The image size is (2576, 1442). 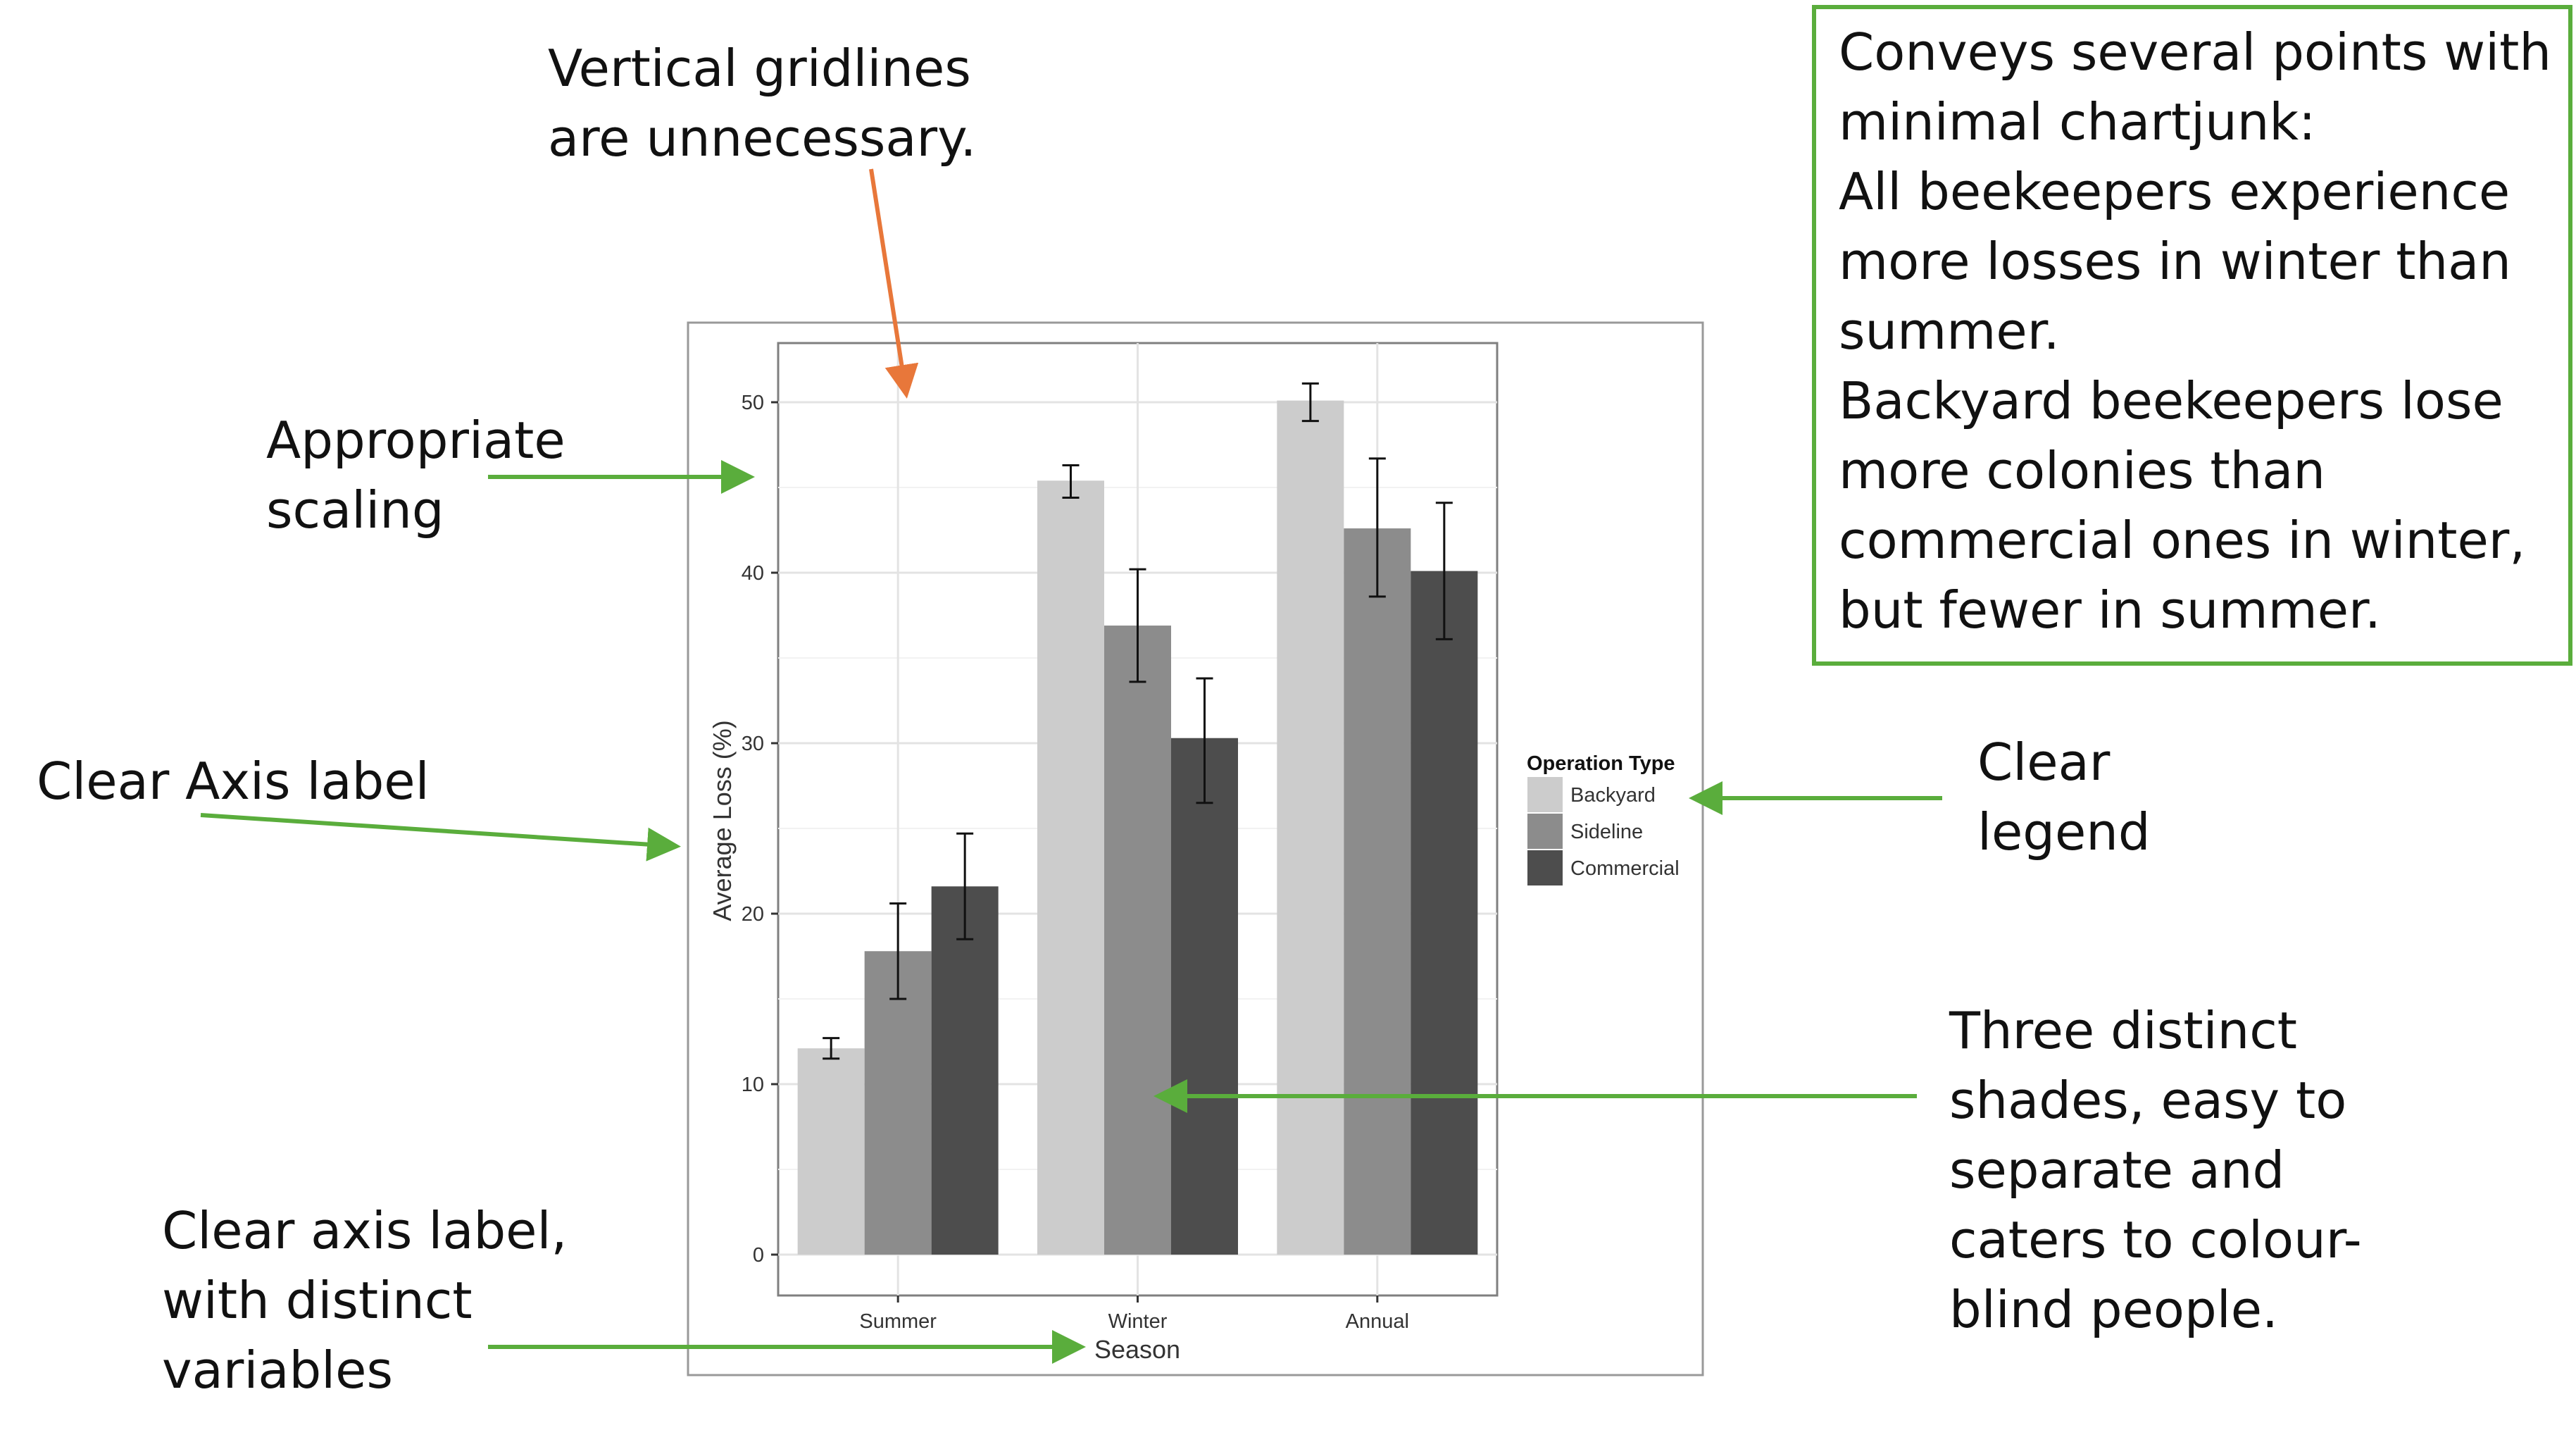 What do you see at coordinates (758, 1255) in the screenshot?
I see `y-tick-label: 0` at bounding box center [758, 1255].